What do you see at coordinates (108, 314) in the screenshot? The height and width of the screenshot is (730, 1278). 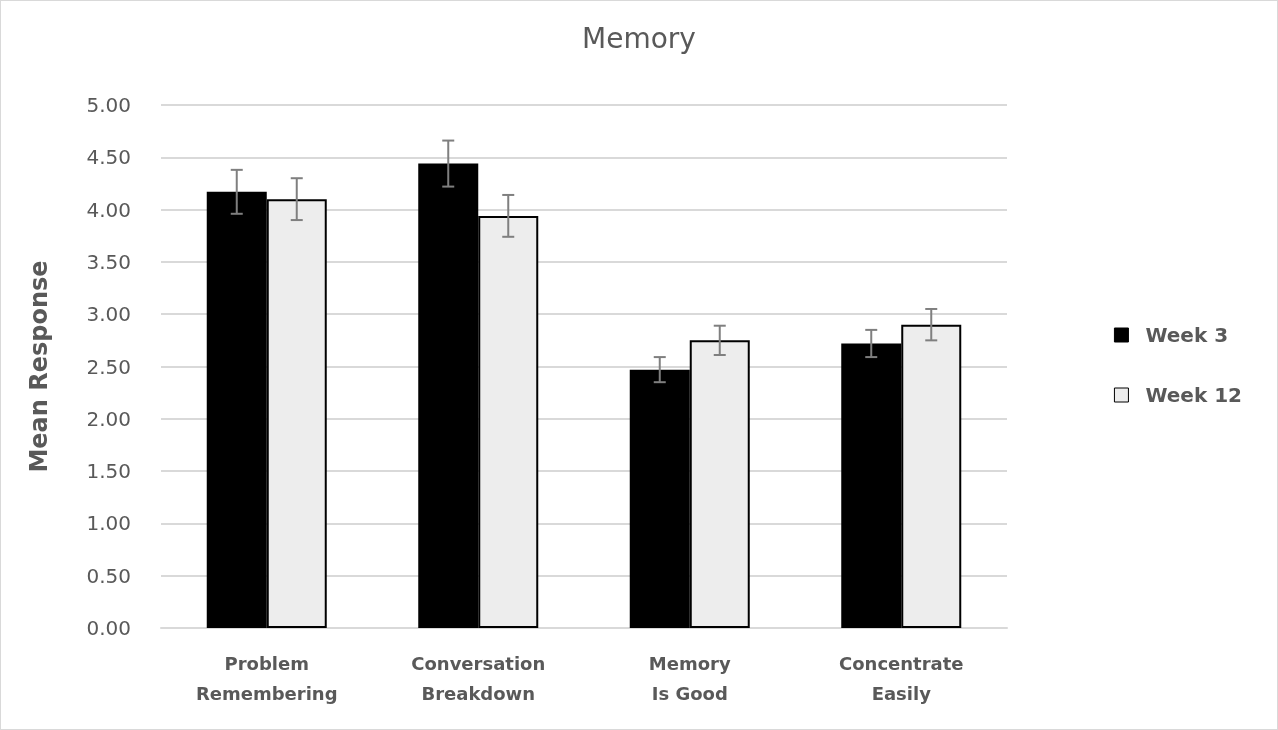 I see `y-tick-label: 3.00` at bounding box center [108, 314].